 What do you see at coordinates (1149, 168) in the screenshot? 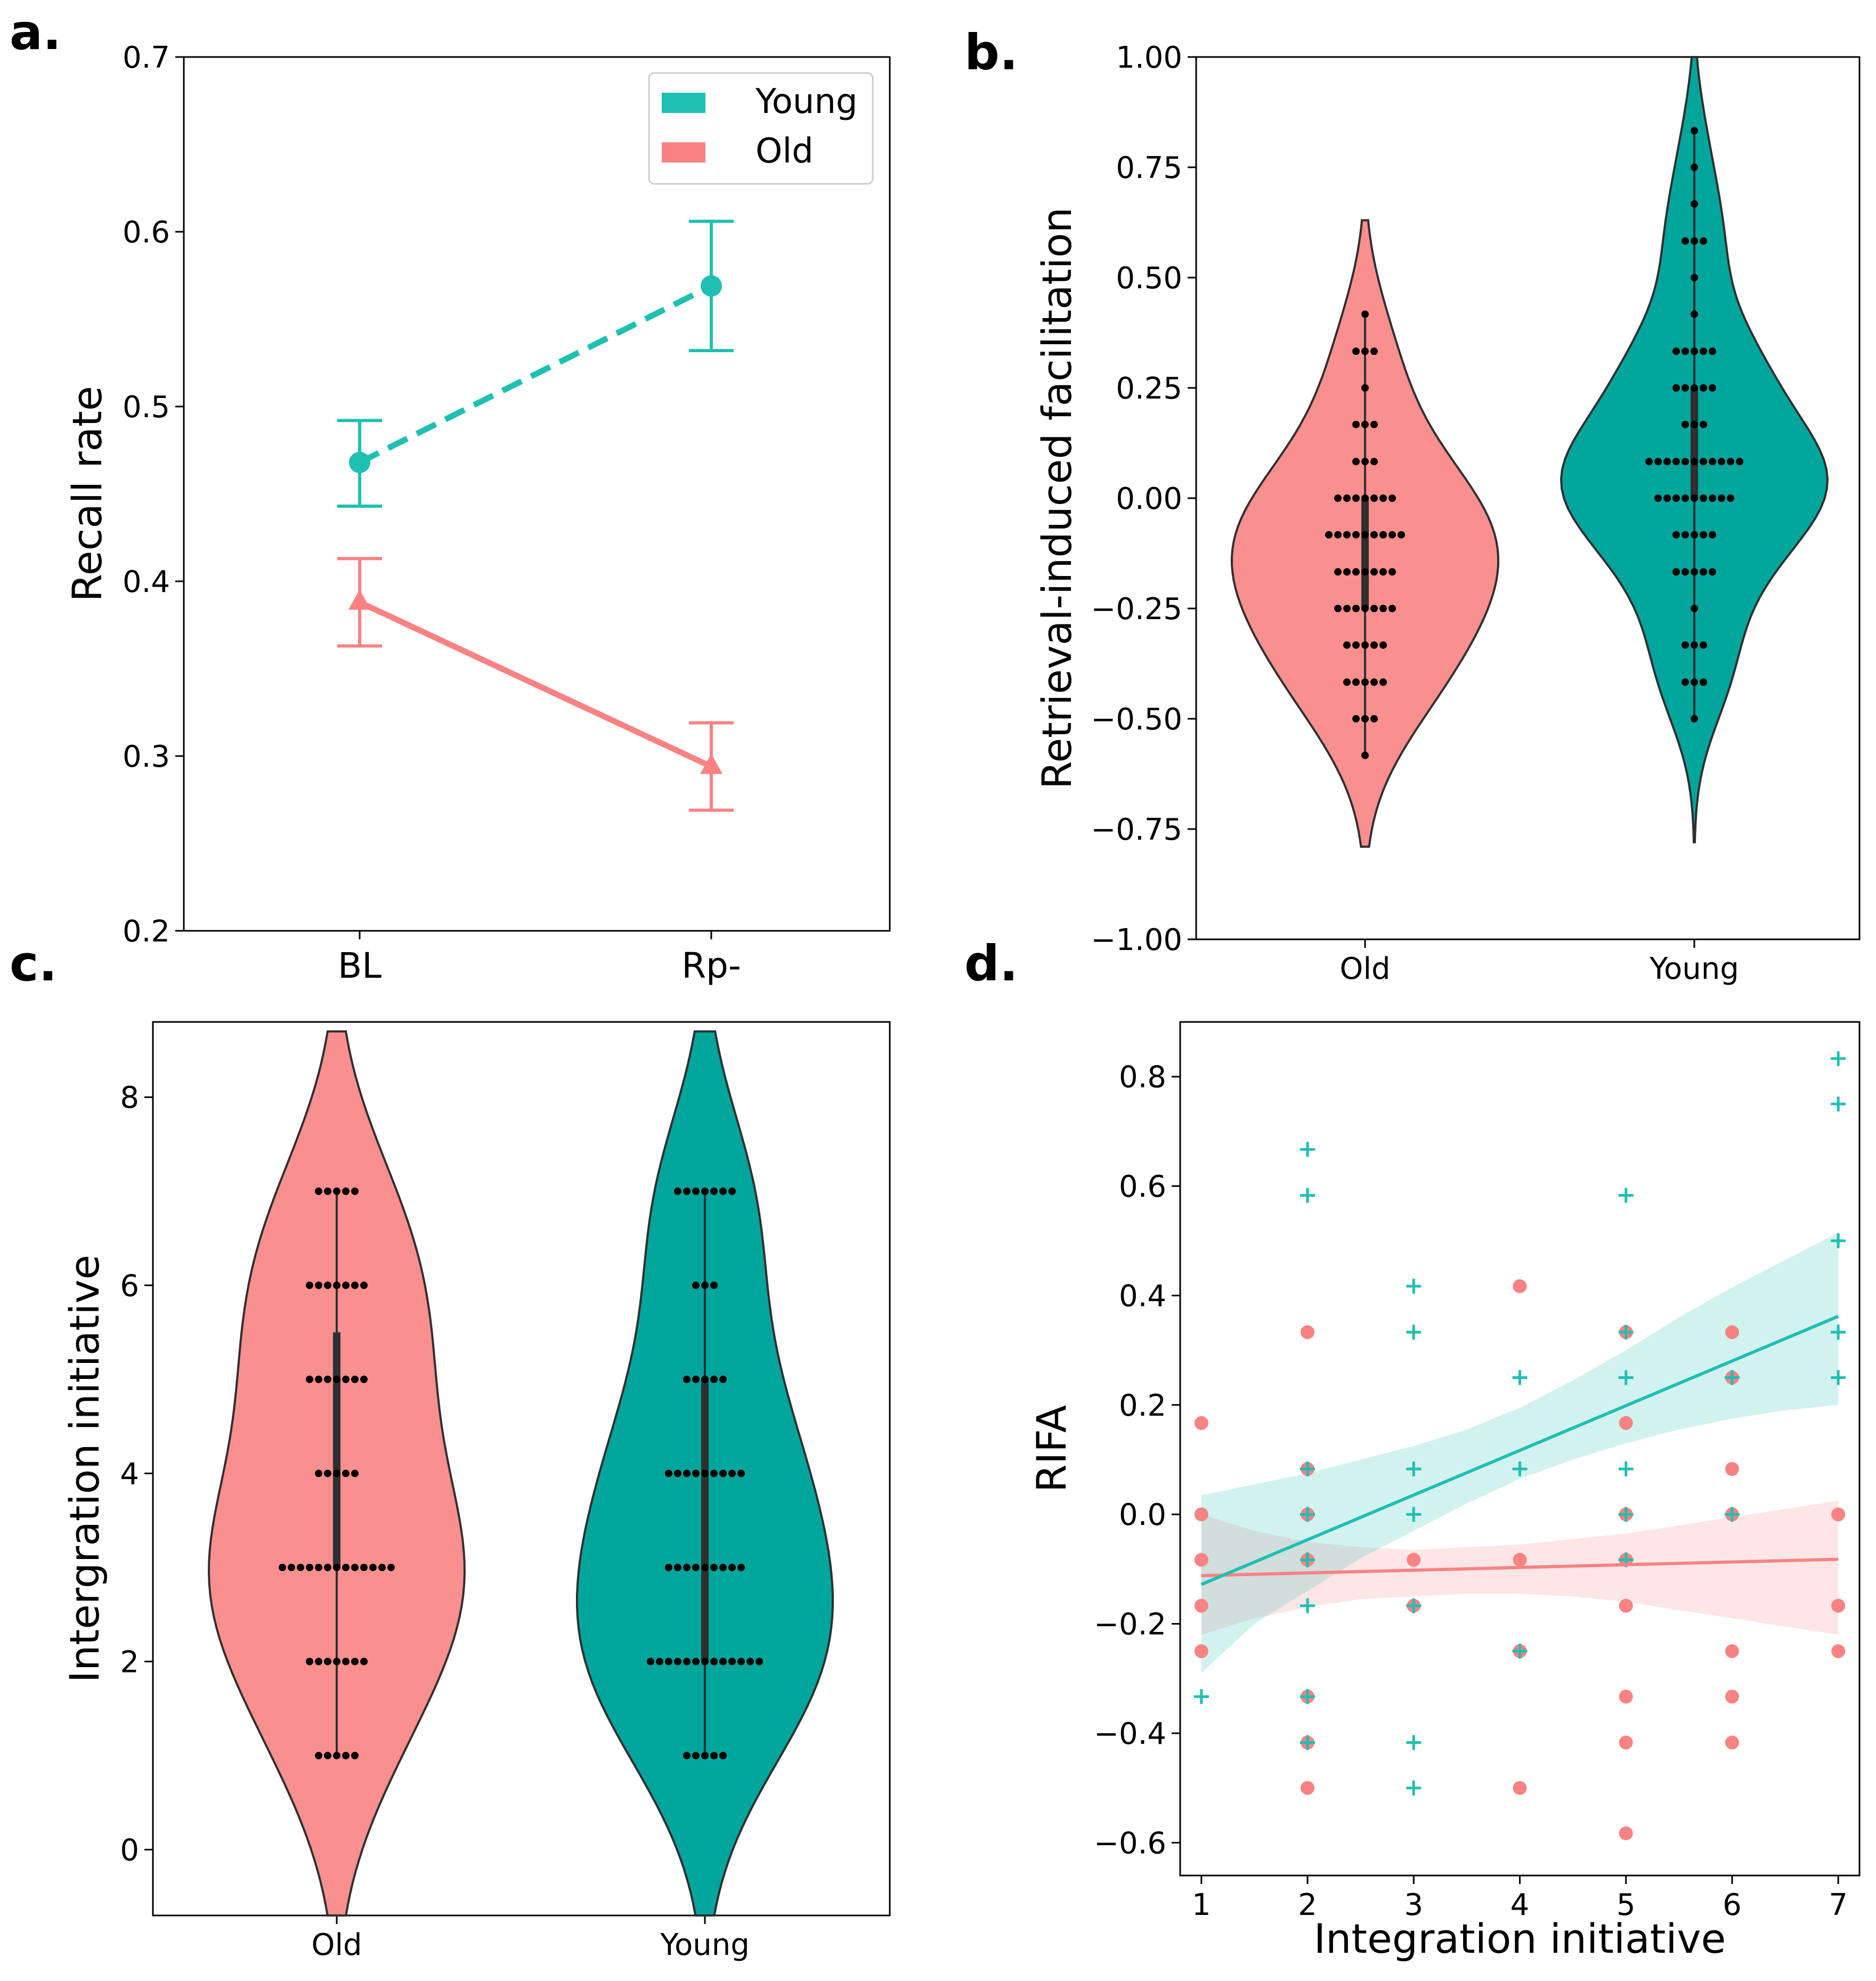
I see `b-ytick-label-7: 0.75` at bounding box center [1149, 168].